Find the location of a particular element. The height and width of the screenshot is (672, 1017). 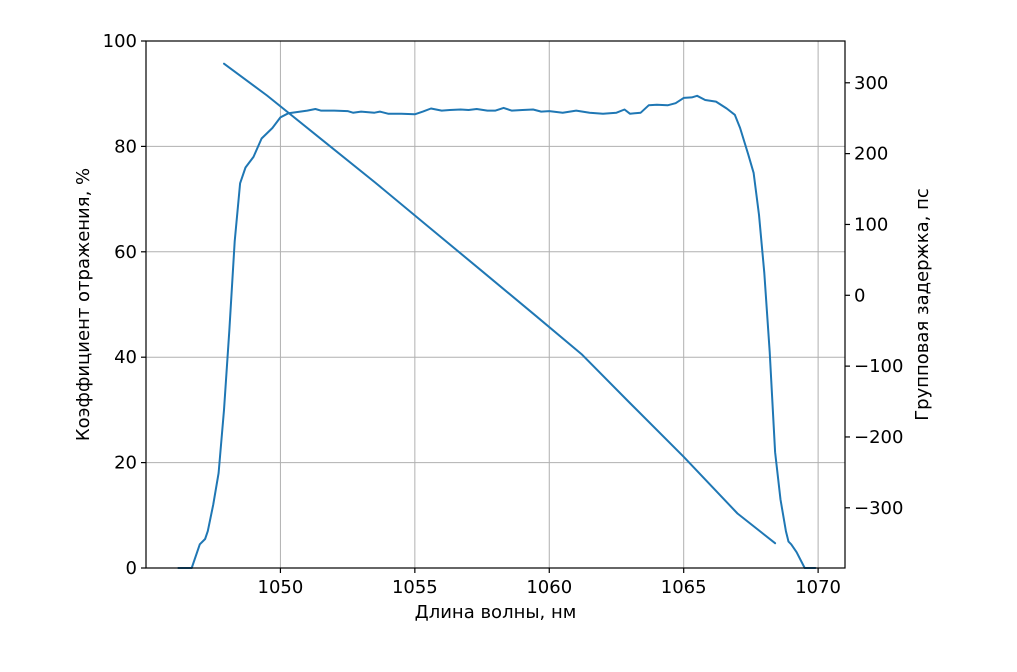

y-axis-label: Коэффициент отражения, % is located at coordinates (83, 304).